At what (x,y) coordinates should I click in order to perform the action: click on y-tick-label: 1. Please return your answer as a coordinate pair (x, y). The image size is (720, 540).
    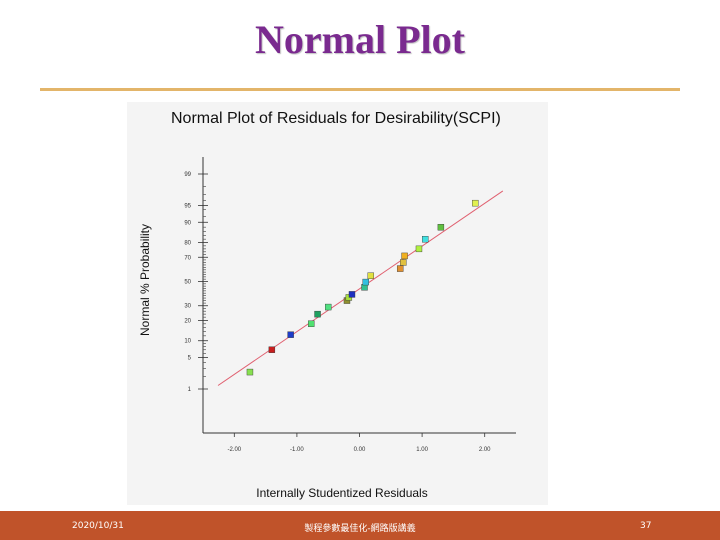
    Looking at the image, I should click on (190, 390).